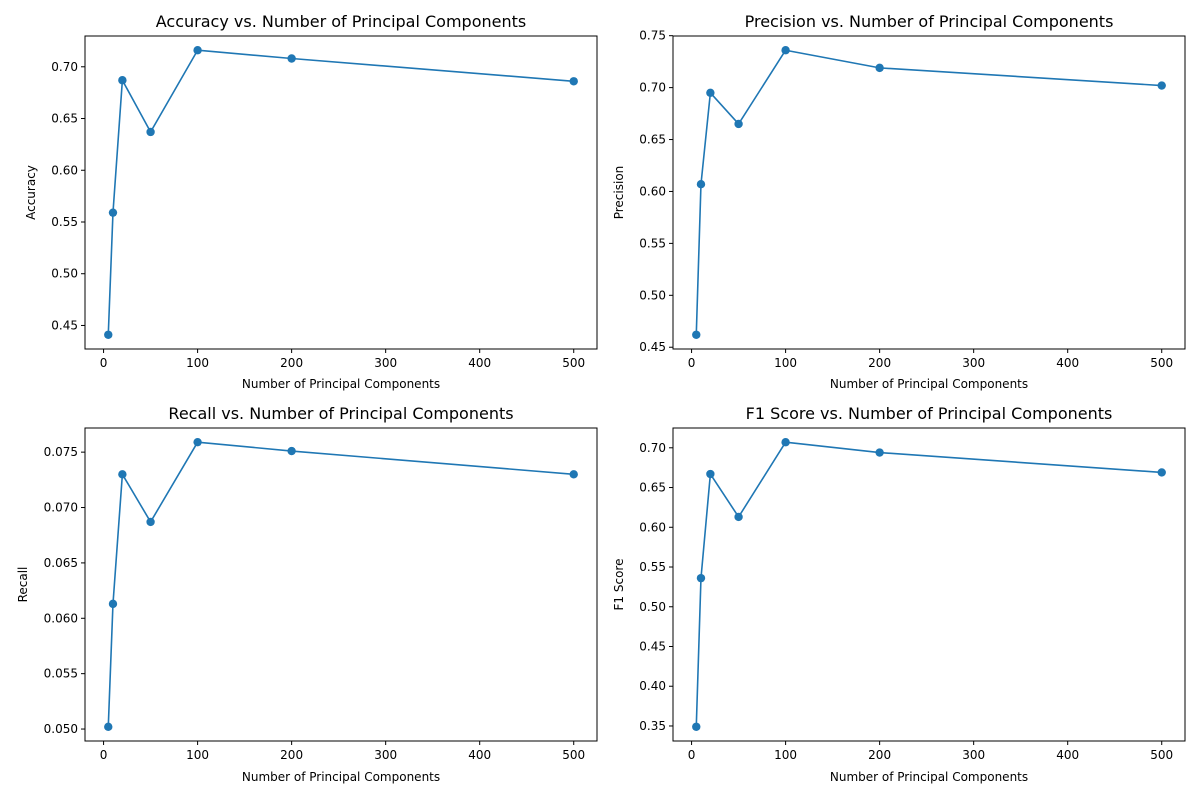 The height and width of the screenshot is (800, 1200). Describe the element at coordinates (619, 193) in the screenshot. I see `y-axis-label: Precision` at that location.